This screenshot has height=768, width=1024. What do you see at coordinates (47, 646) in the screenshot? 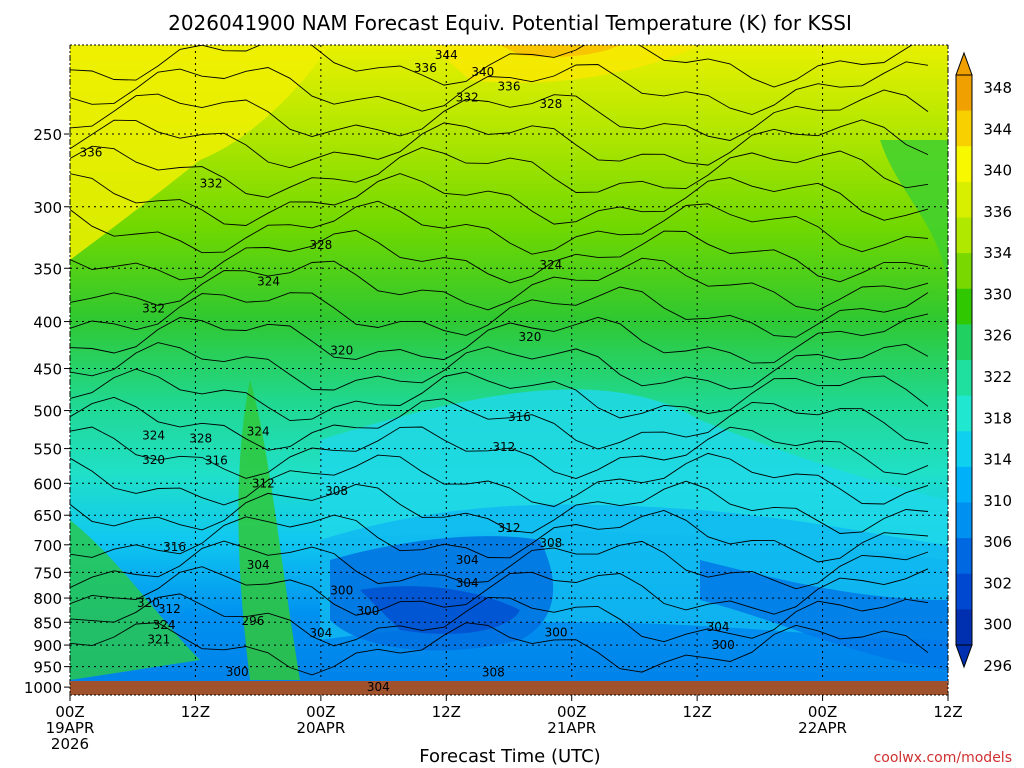
I see `y-tick-label: 900` at bounding box center [47, 646].